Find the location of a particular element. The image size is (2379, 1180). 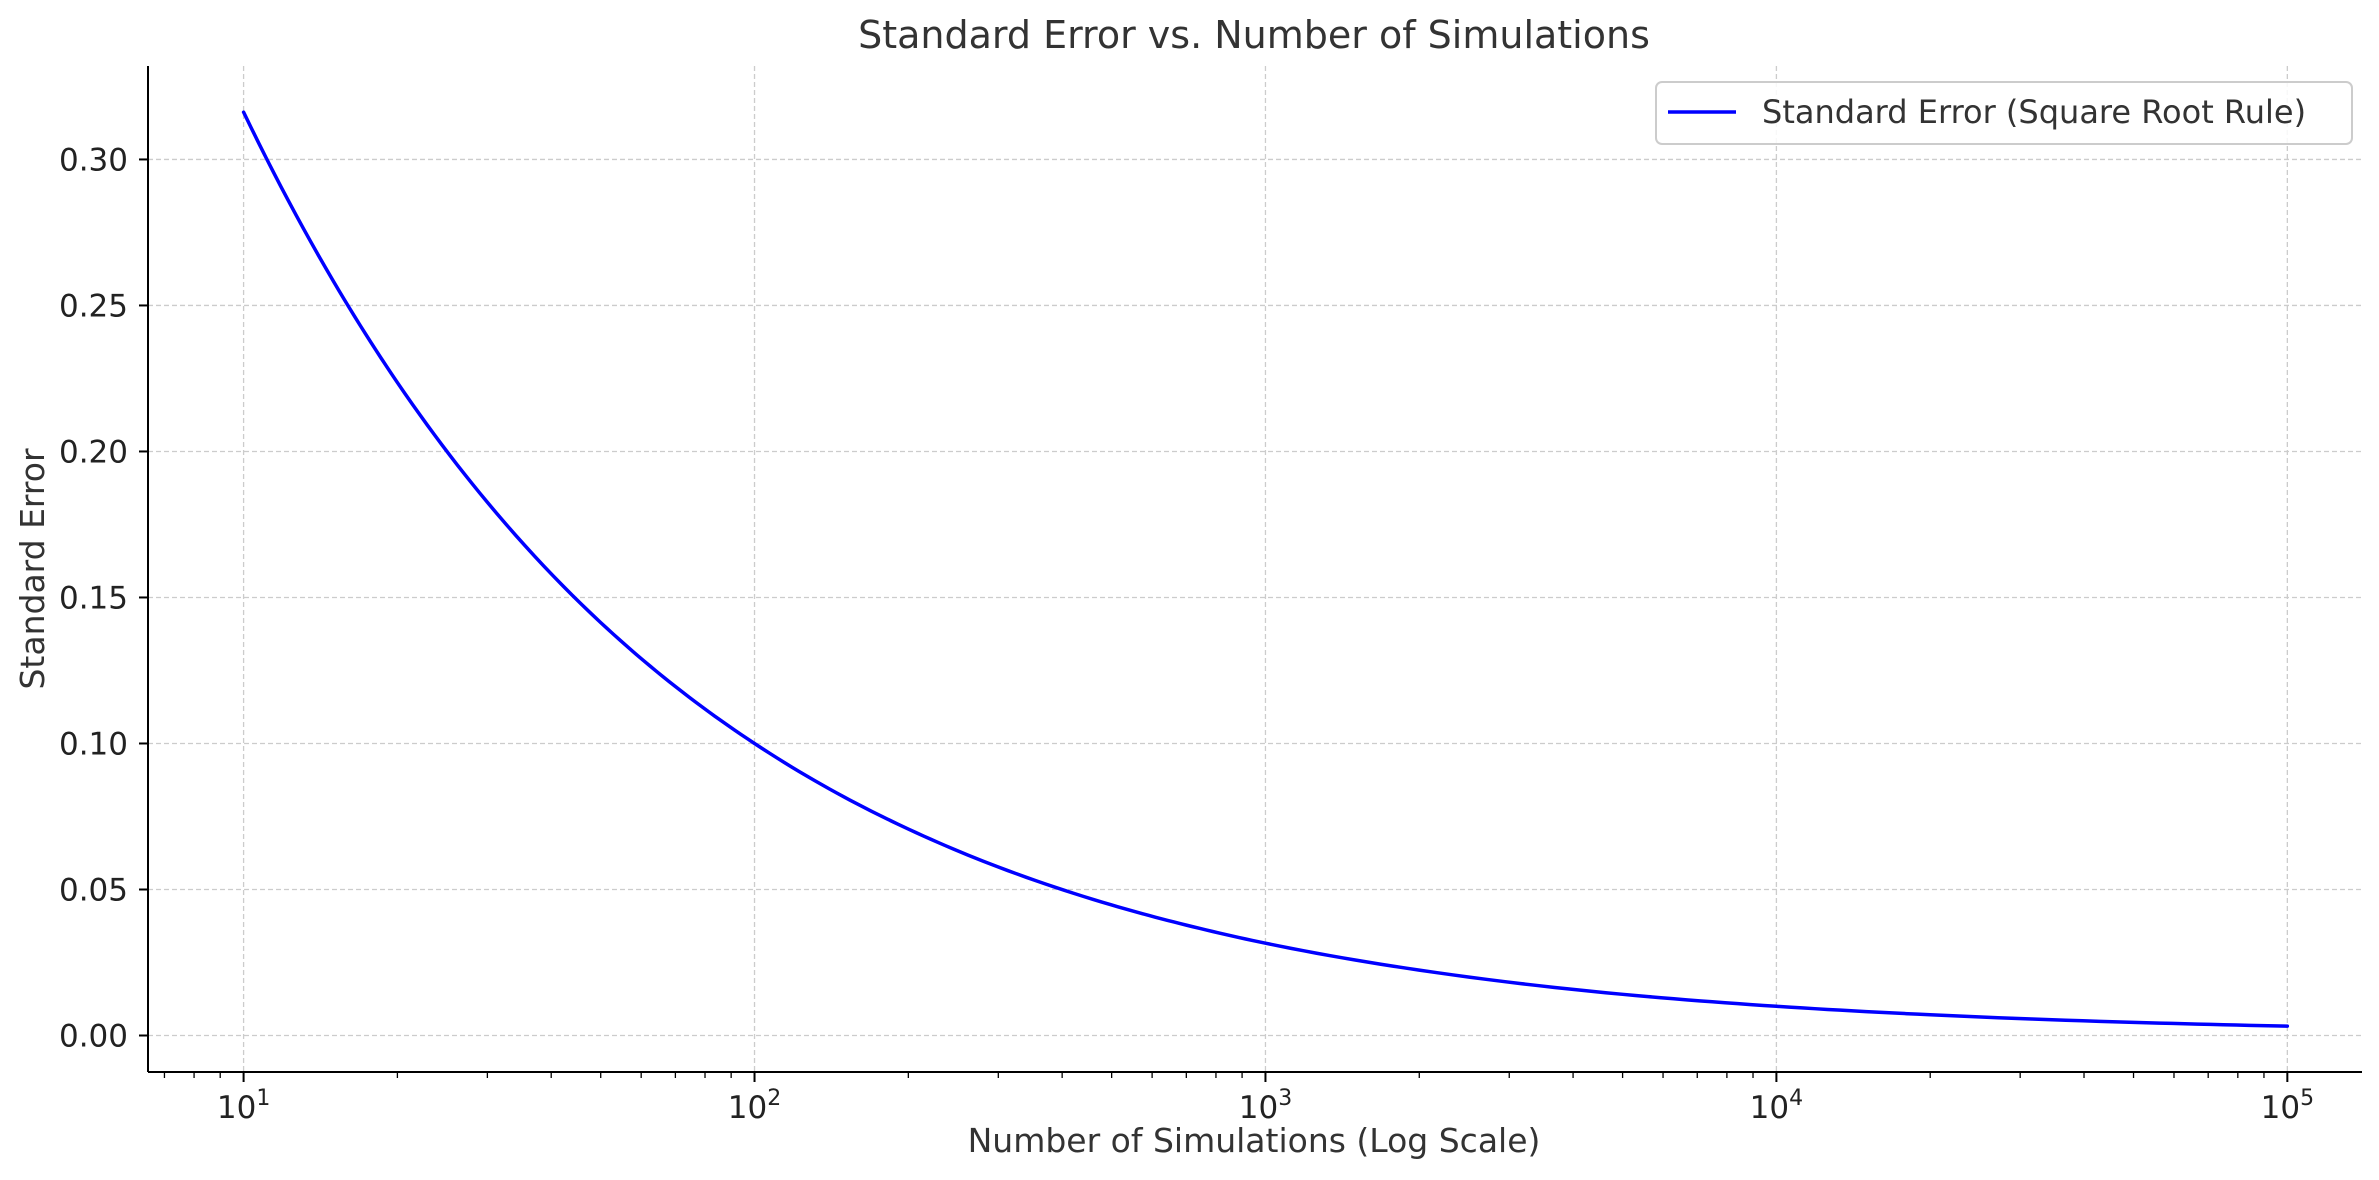

legend-box is located at coordinates (2004, 113).